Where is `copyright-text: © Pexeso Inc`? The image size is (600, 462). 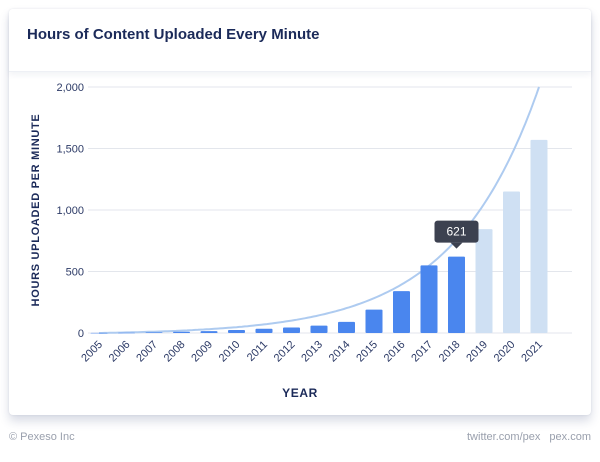 copyright-text: © Pexeso Inc is located at coordinates (42, 437).